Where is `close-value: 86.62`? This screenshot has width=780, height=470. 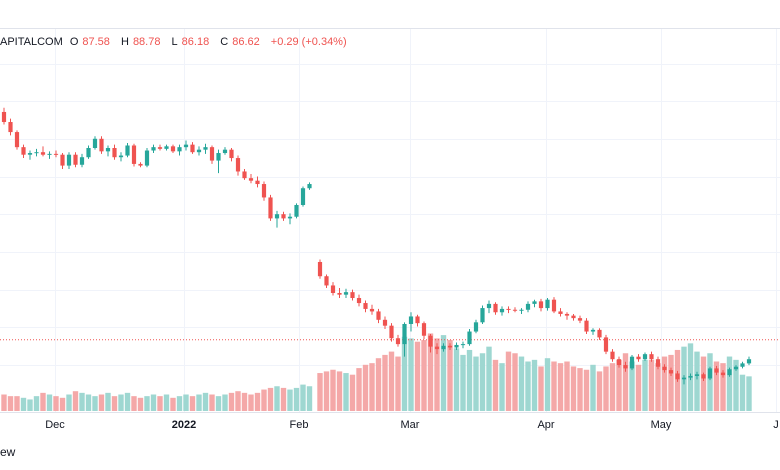 close-value: 86.62 is located at coordinates (246, 42).